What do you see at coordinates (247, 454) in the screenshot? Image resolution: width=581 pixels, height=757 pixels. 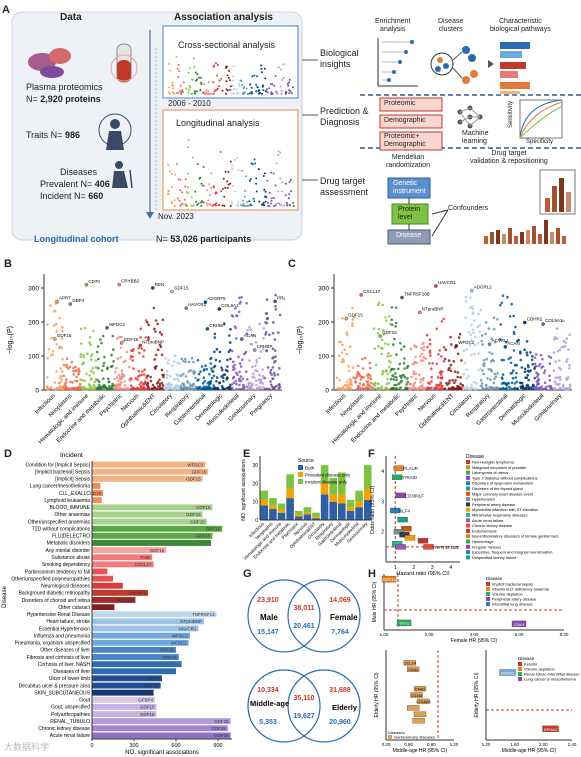 I see `panel-letter-e: E` at bounding box center [247, 454].